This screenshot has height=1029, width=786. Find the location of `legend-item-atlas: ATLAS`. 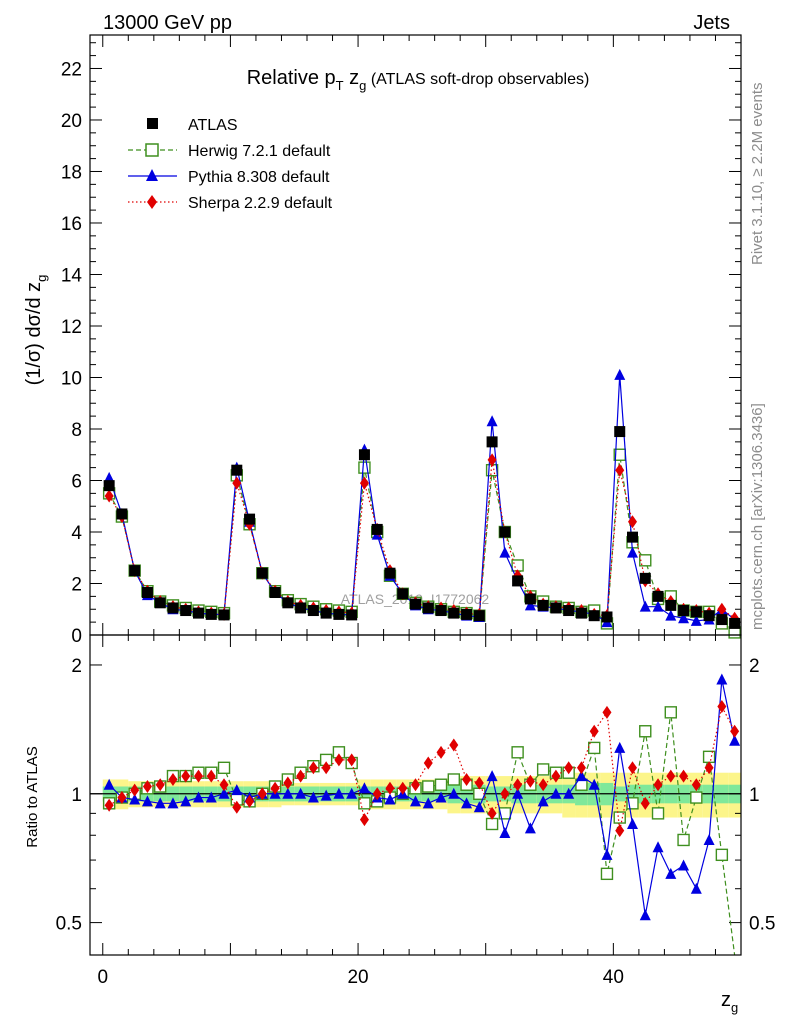

legend-item-atlas: ATLAS is located at coordinates (192, 125).